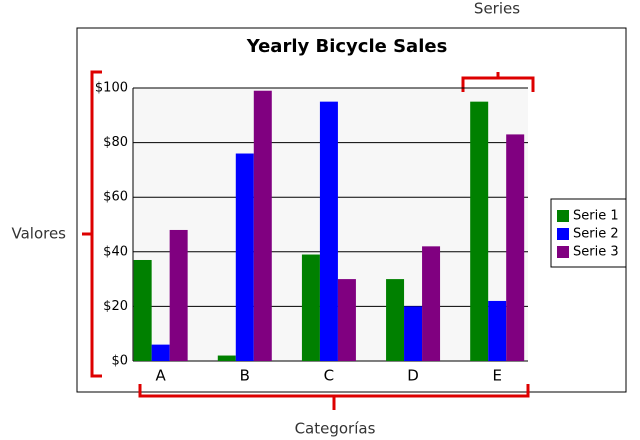 The height and width of the screenshot is (440, 640). I want to click on x-tick-label: B, so click(245, 376).